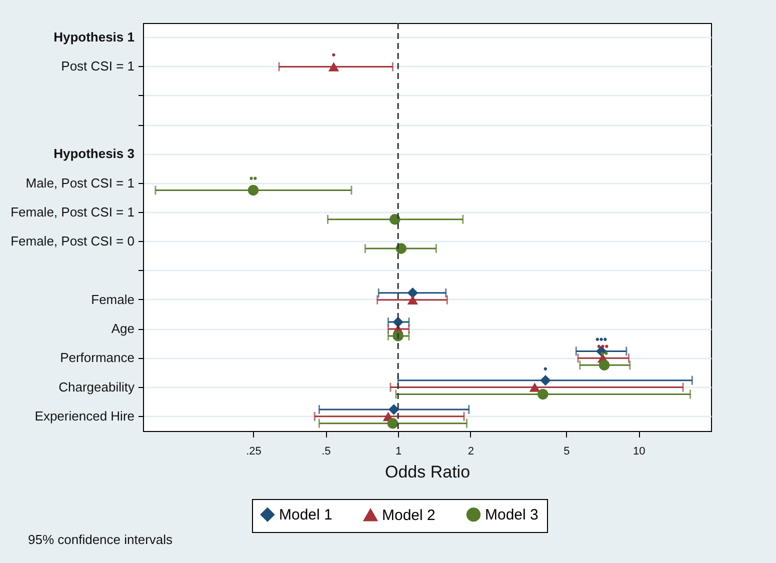  What do you see at coordinates (72, 241) in the screenshot?
I see `y-tick-label: Female, Post CSI = 0` at bounding box center [72, 241].